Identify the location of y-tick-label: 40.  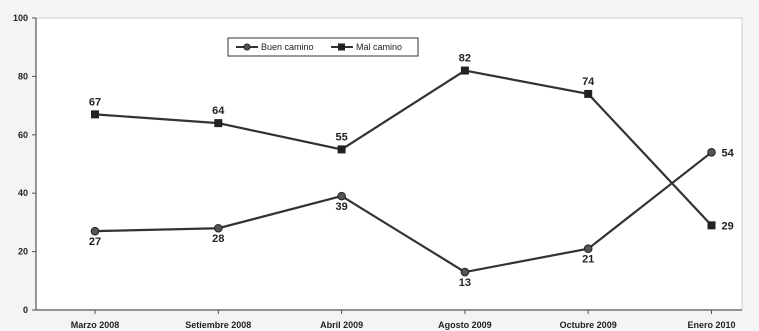
(23, 193).